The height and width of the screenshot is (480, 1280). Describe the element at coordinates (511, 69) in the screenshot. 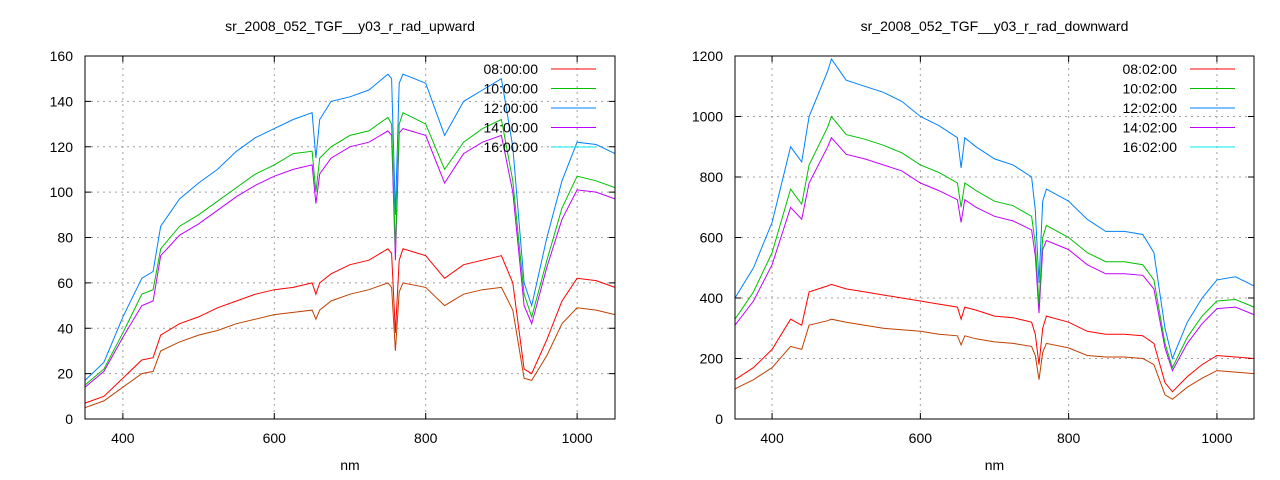

I see `legend-label: 08:00:00` at that location.